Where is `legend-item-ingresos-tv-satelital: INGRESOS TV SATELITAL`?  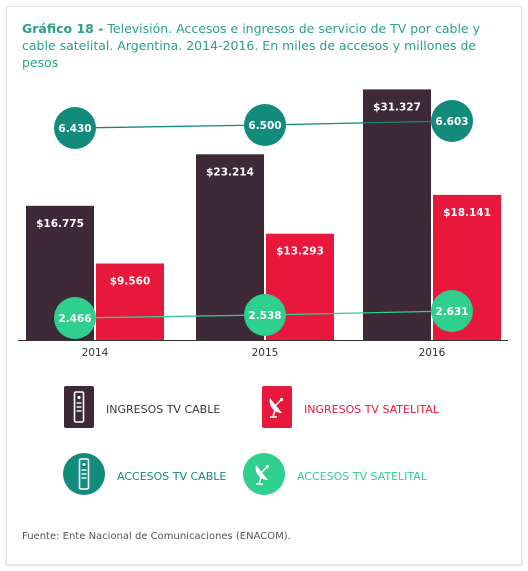 legend-item-ingresos-tv-satelital: INGRESOS TV SATELITAL is located at coordinates (350, 409).